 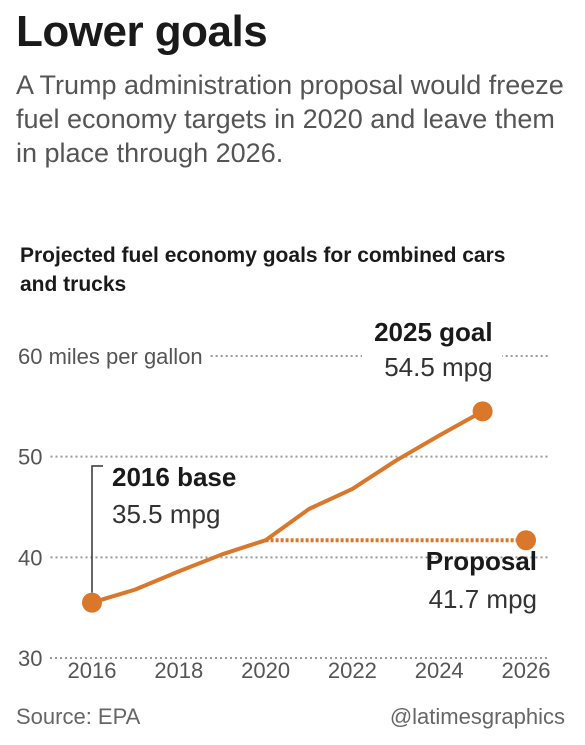 I want to click on x-tick-label: 2020, so click(x=265, y=670).